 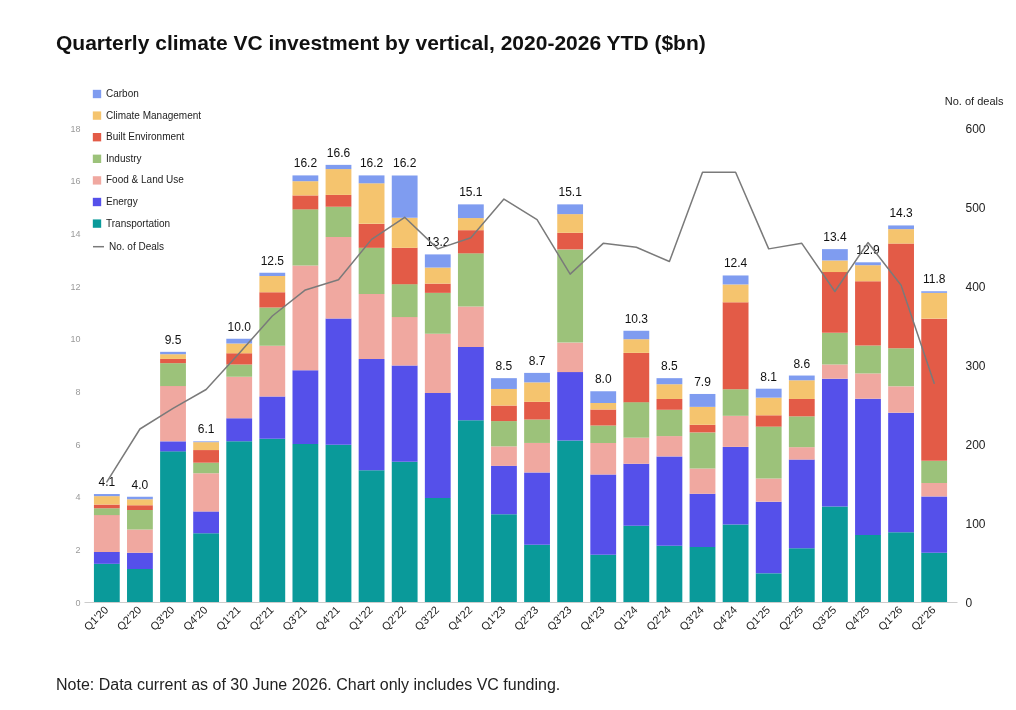 What do you see at coordinates (835, 237) in the screenshot?
I see `total-label: 13.4` at bounding box center [835, 237].